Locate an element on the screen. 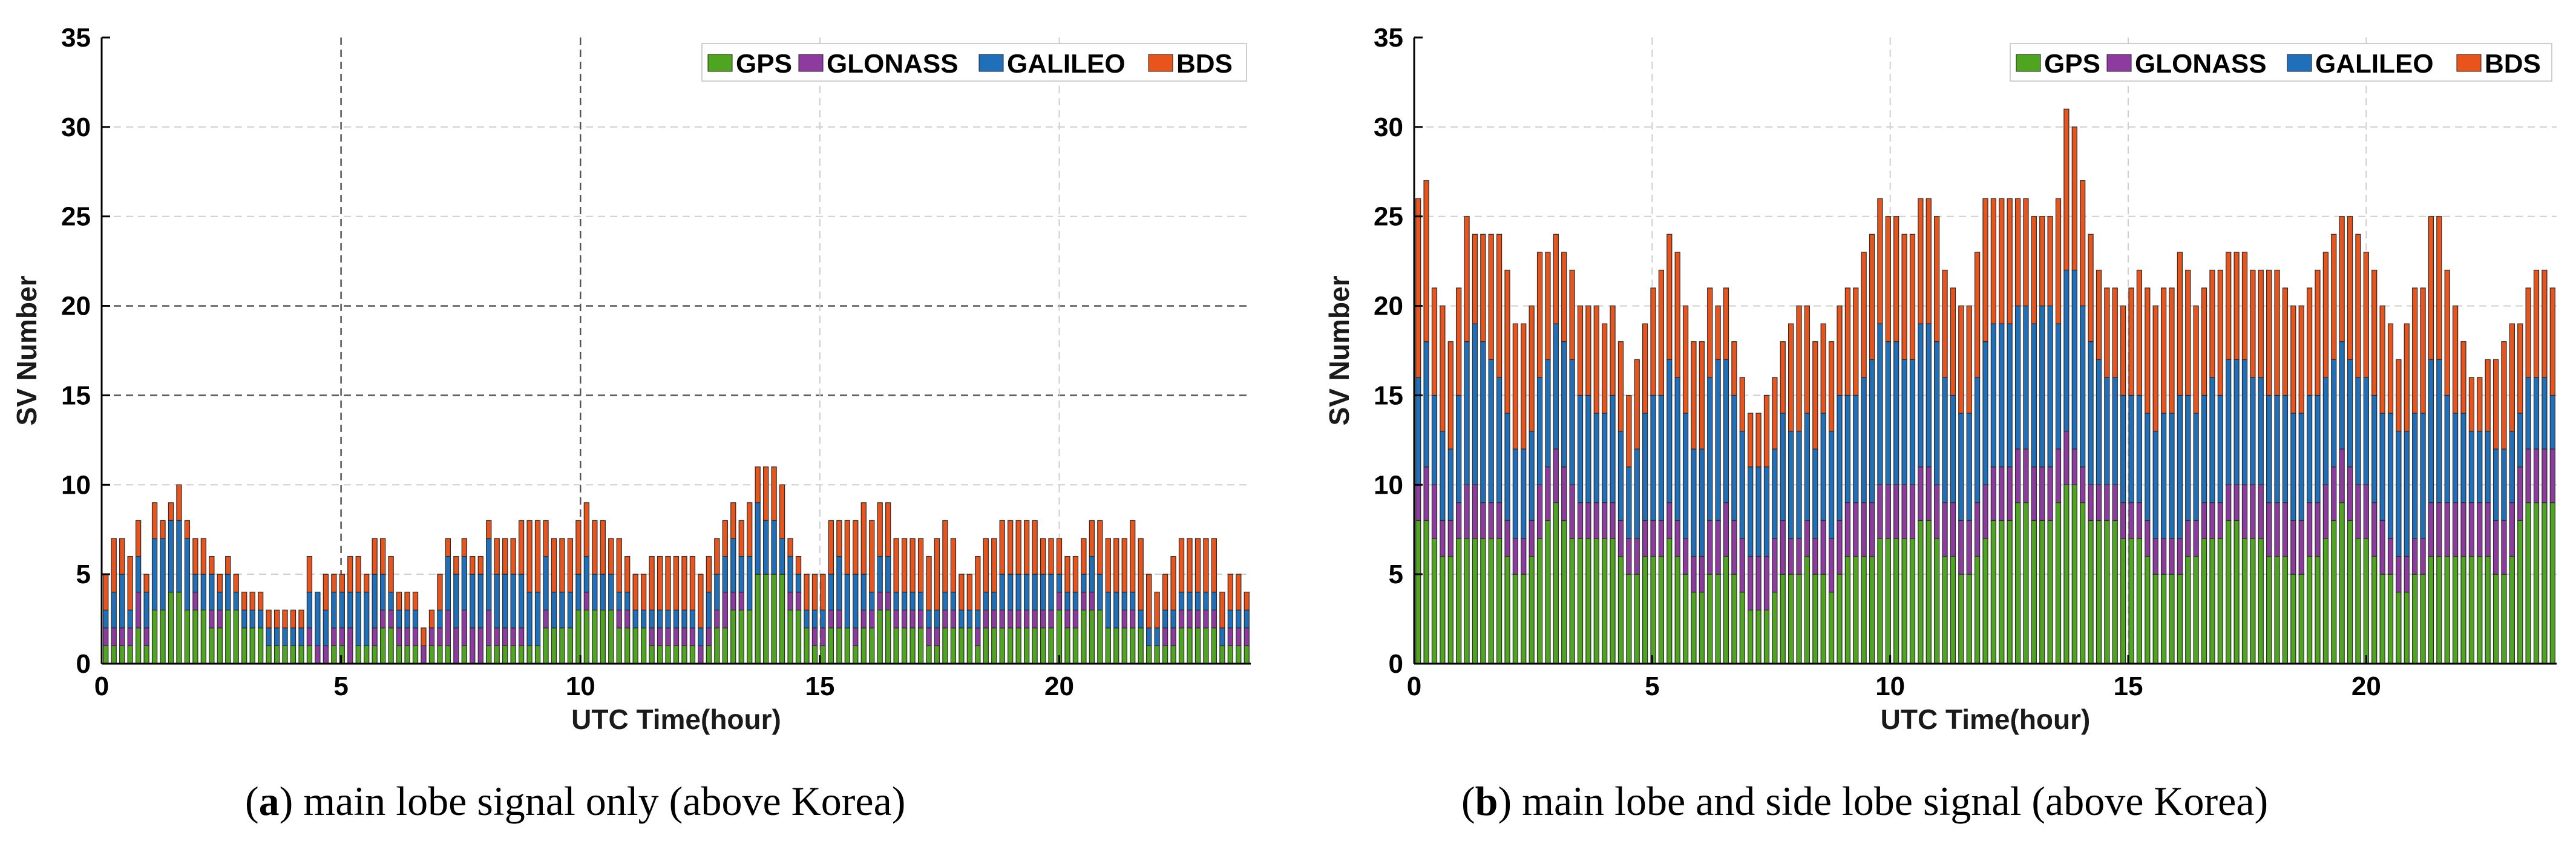 This screenshot has width=2576, height=847. panel-b-legend-swatch-bds is located at coordinates (2469, 63).